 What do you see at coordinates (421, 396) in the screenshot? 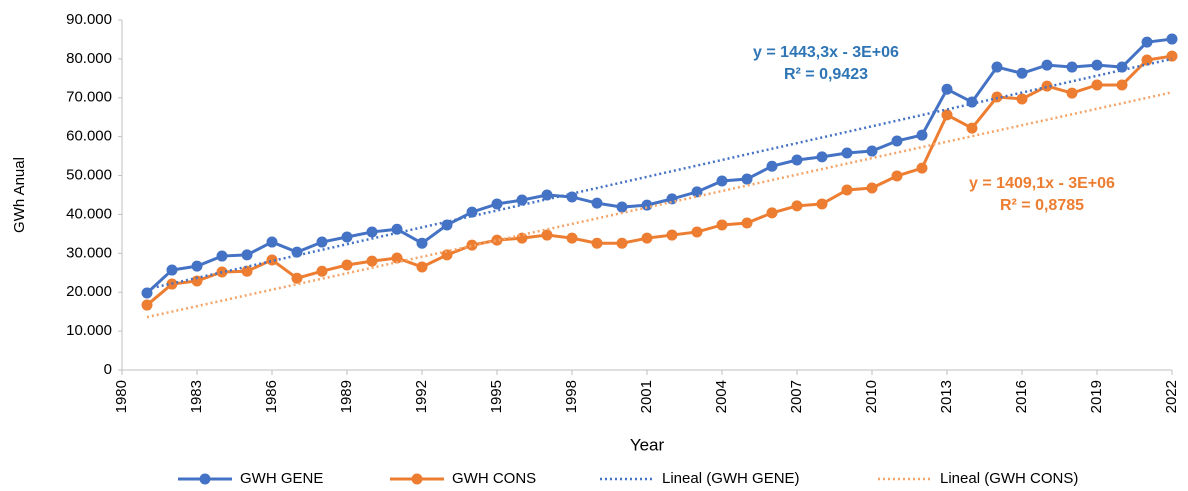
I see `x-tick-label: 1992` at bounding box center [421, 396].